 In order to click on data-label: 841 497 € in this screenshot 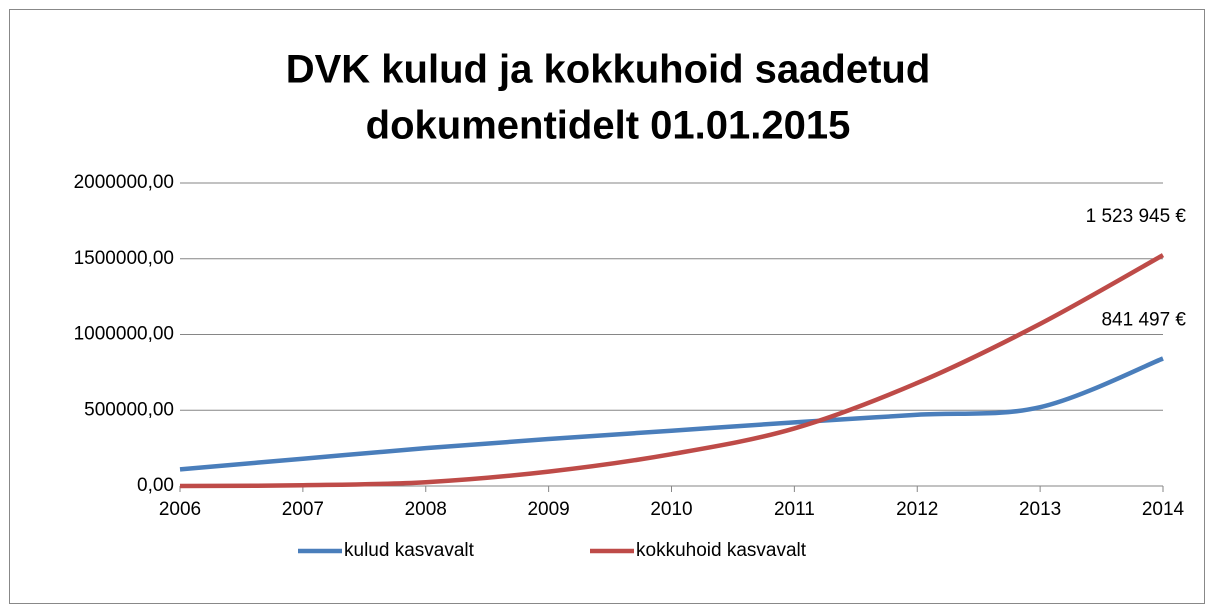, I will do `click(1143, 320)`.